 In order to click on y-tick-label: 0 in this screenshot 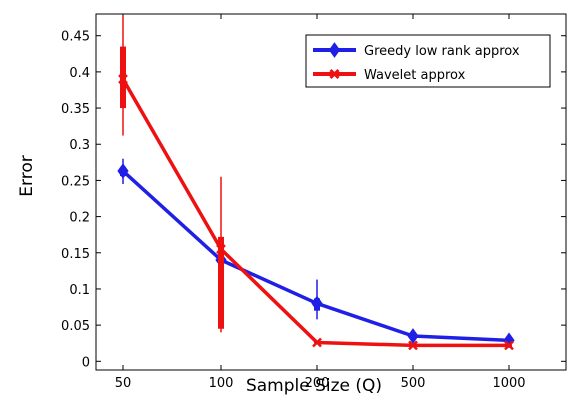, I will do `click(86, 362)`.